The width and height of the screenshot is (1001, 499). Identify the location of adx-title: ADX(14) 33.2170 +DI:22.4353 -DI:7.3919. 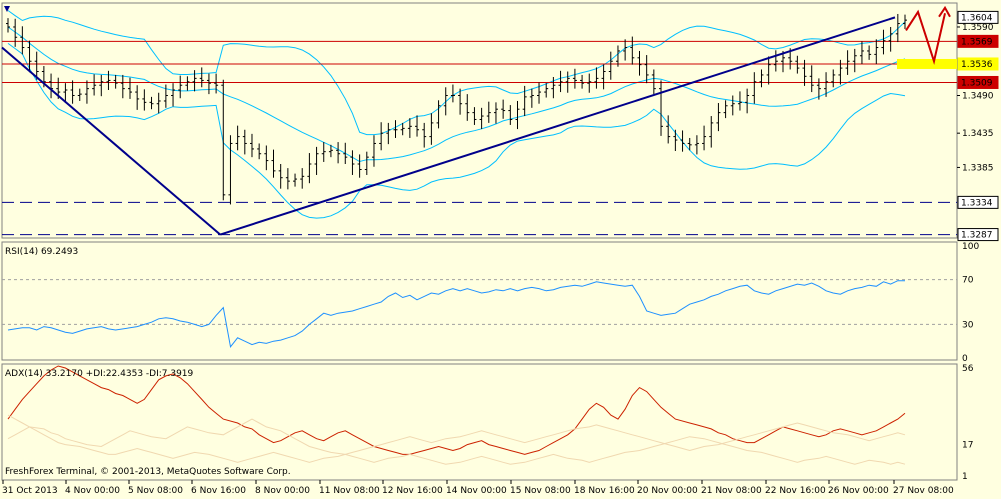
(99, 374).